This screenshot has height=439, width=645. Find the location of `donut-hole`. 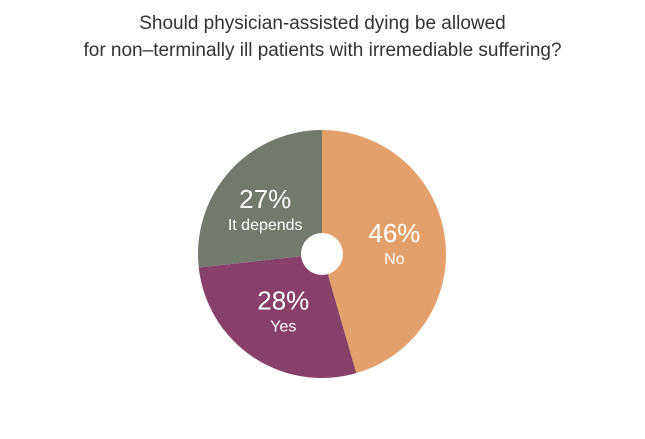

donut-hole is located at coordinates (322, 254).